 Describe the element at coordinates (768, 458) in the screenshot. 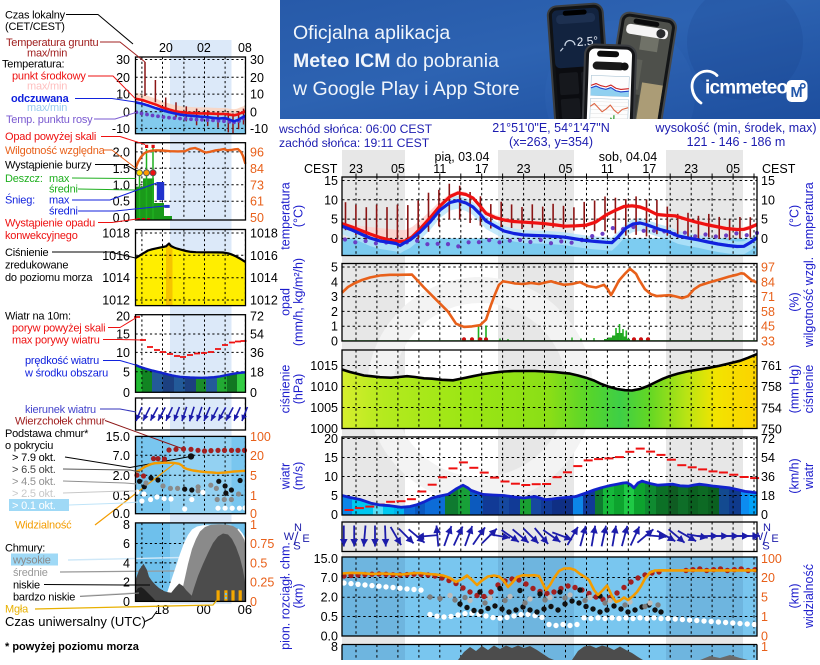

I see `svg-text: 54` at that location.